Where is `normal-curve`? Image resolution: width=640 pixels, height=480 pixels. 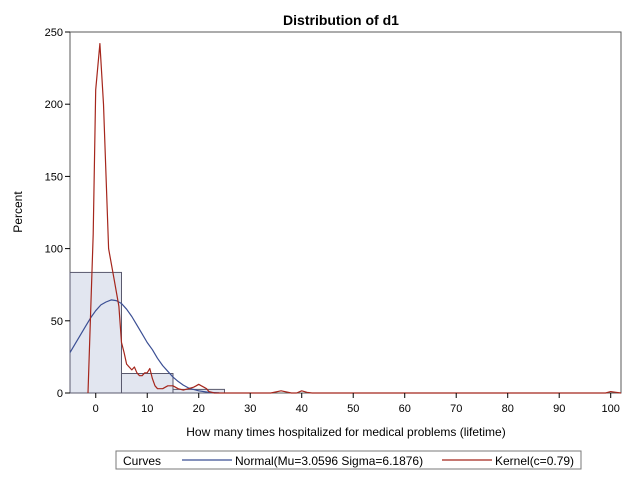 normal-curve is located at coordinates (144, 346).